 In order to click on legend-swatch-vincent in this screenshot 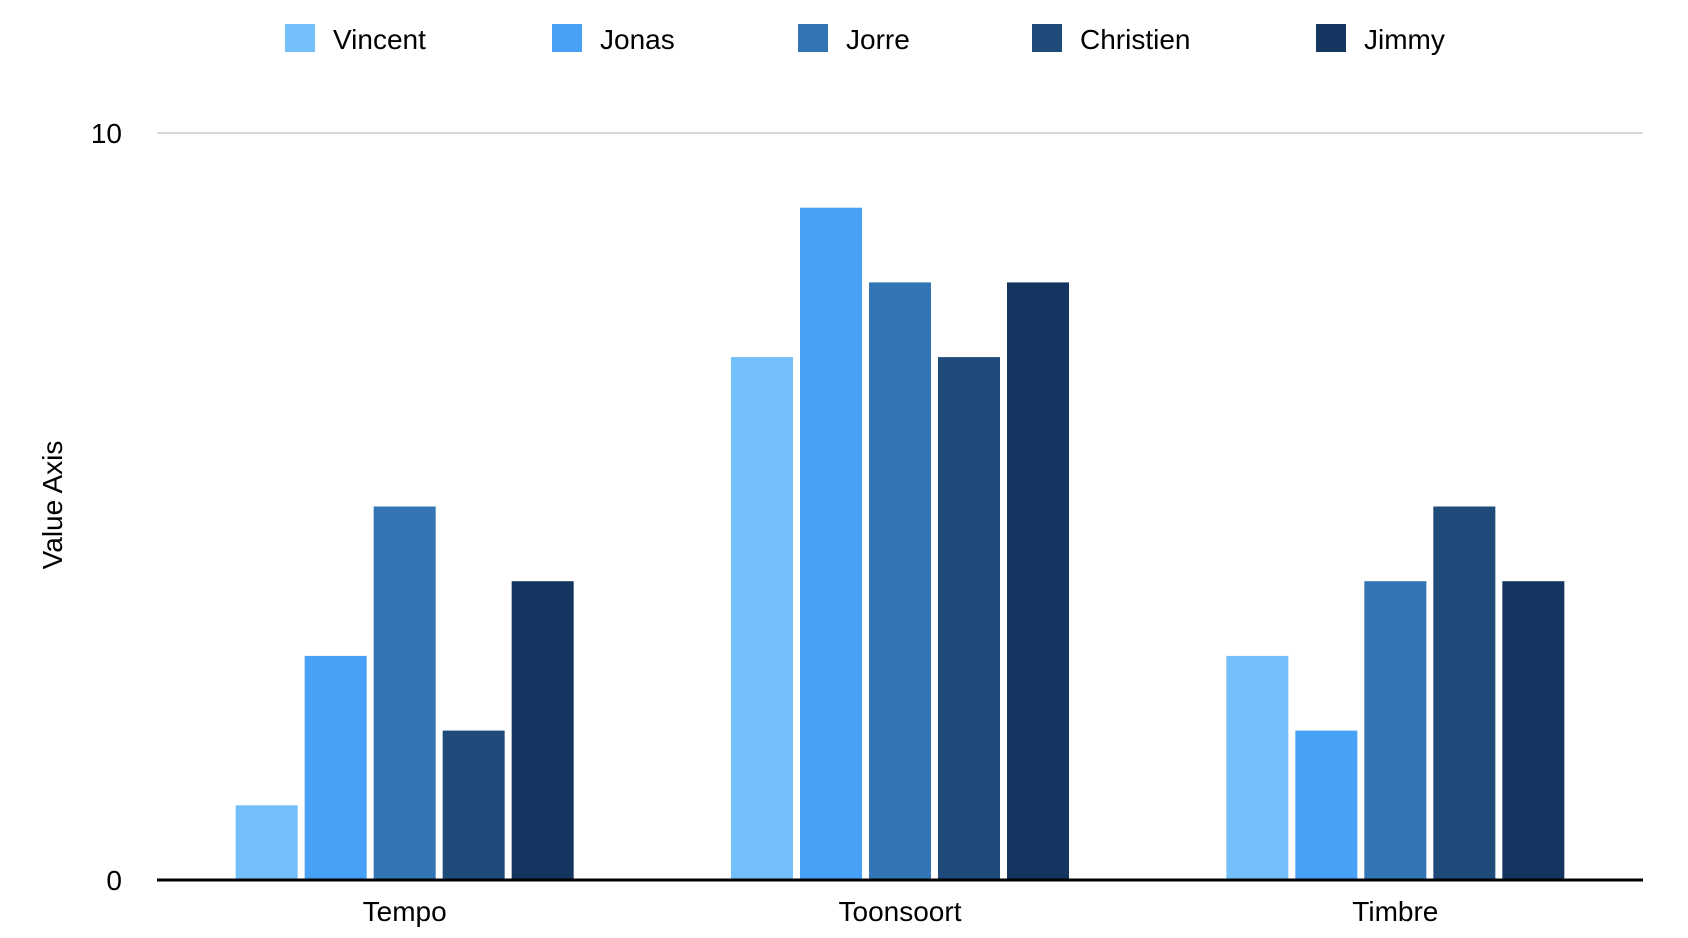, I will do `click(300, 38)`.